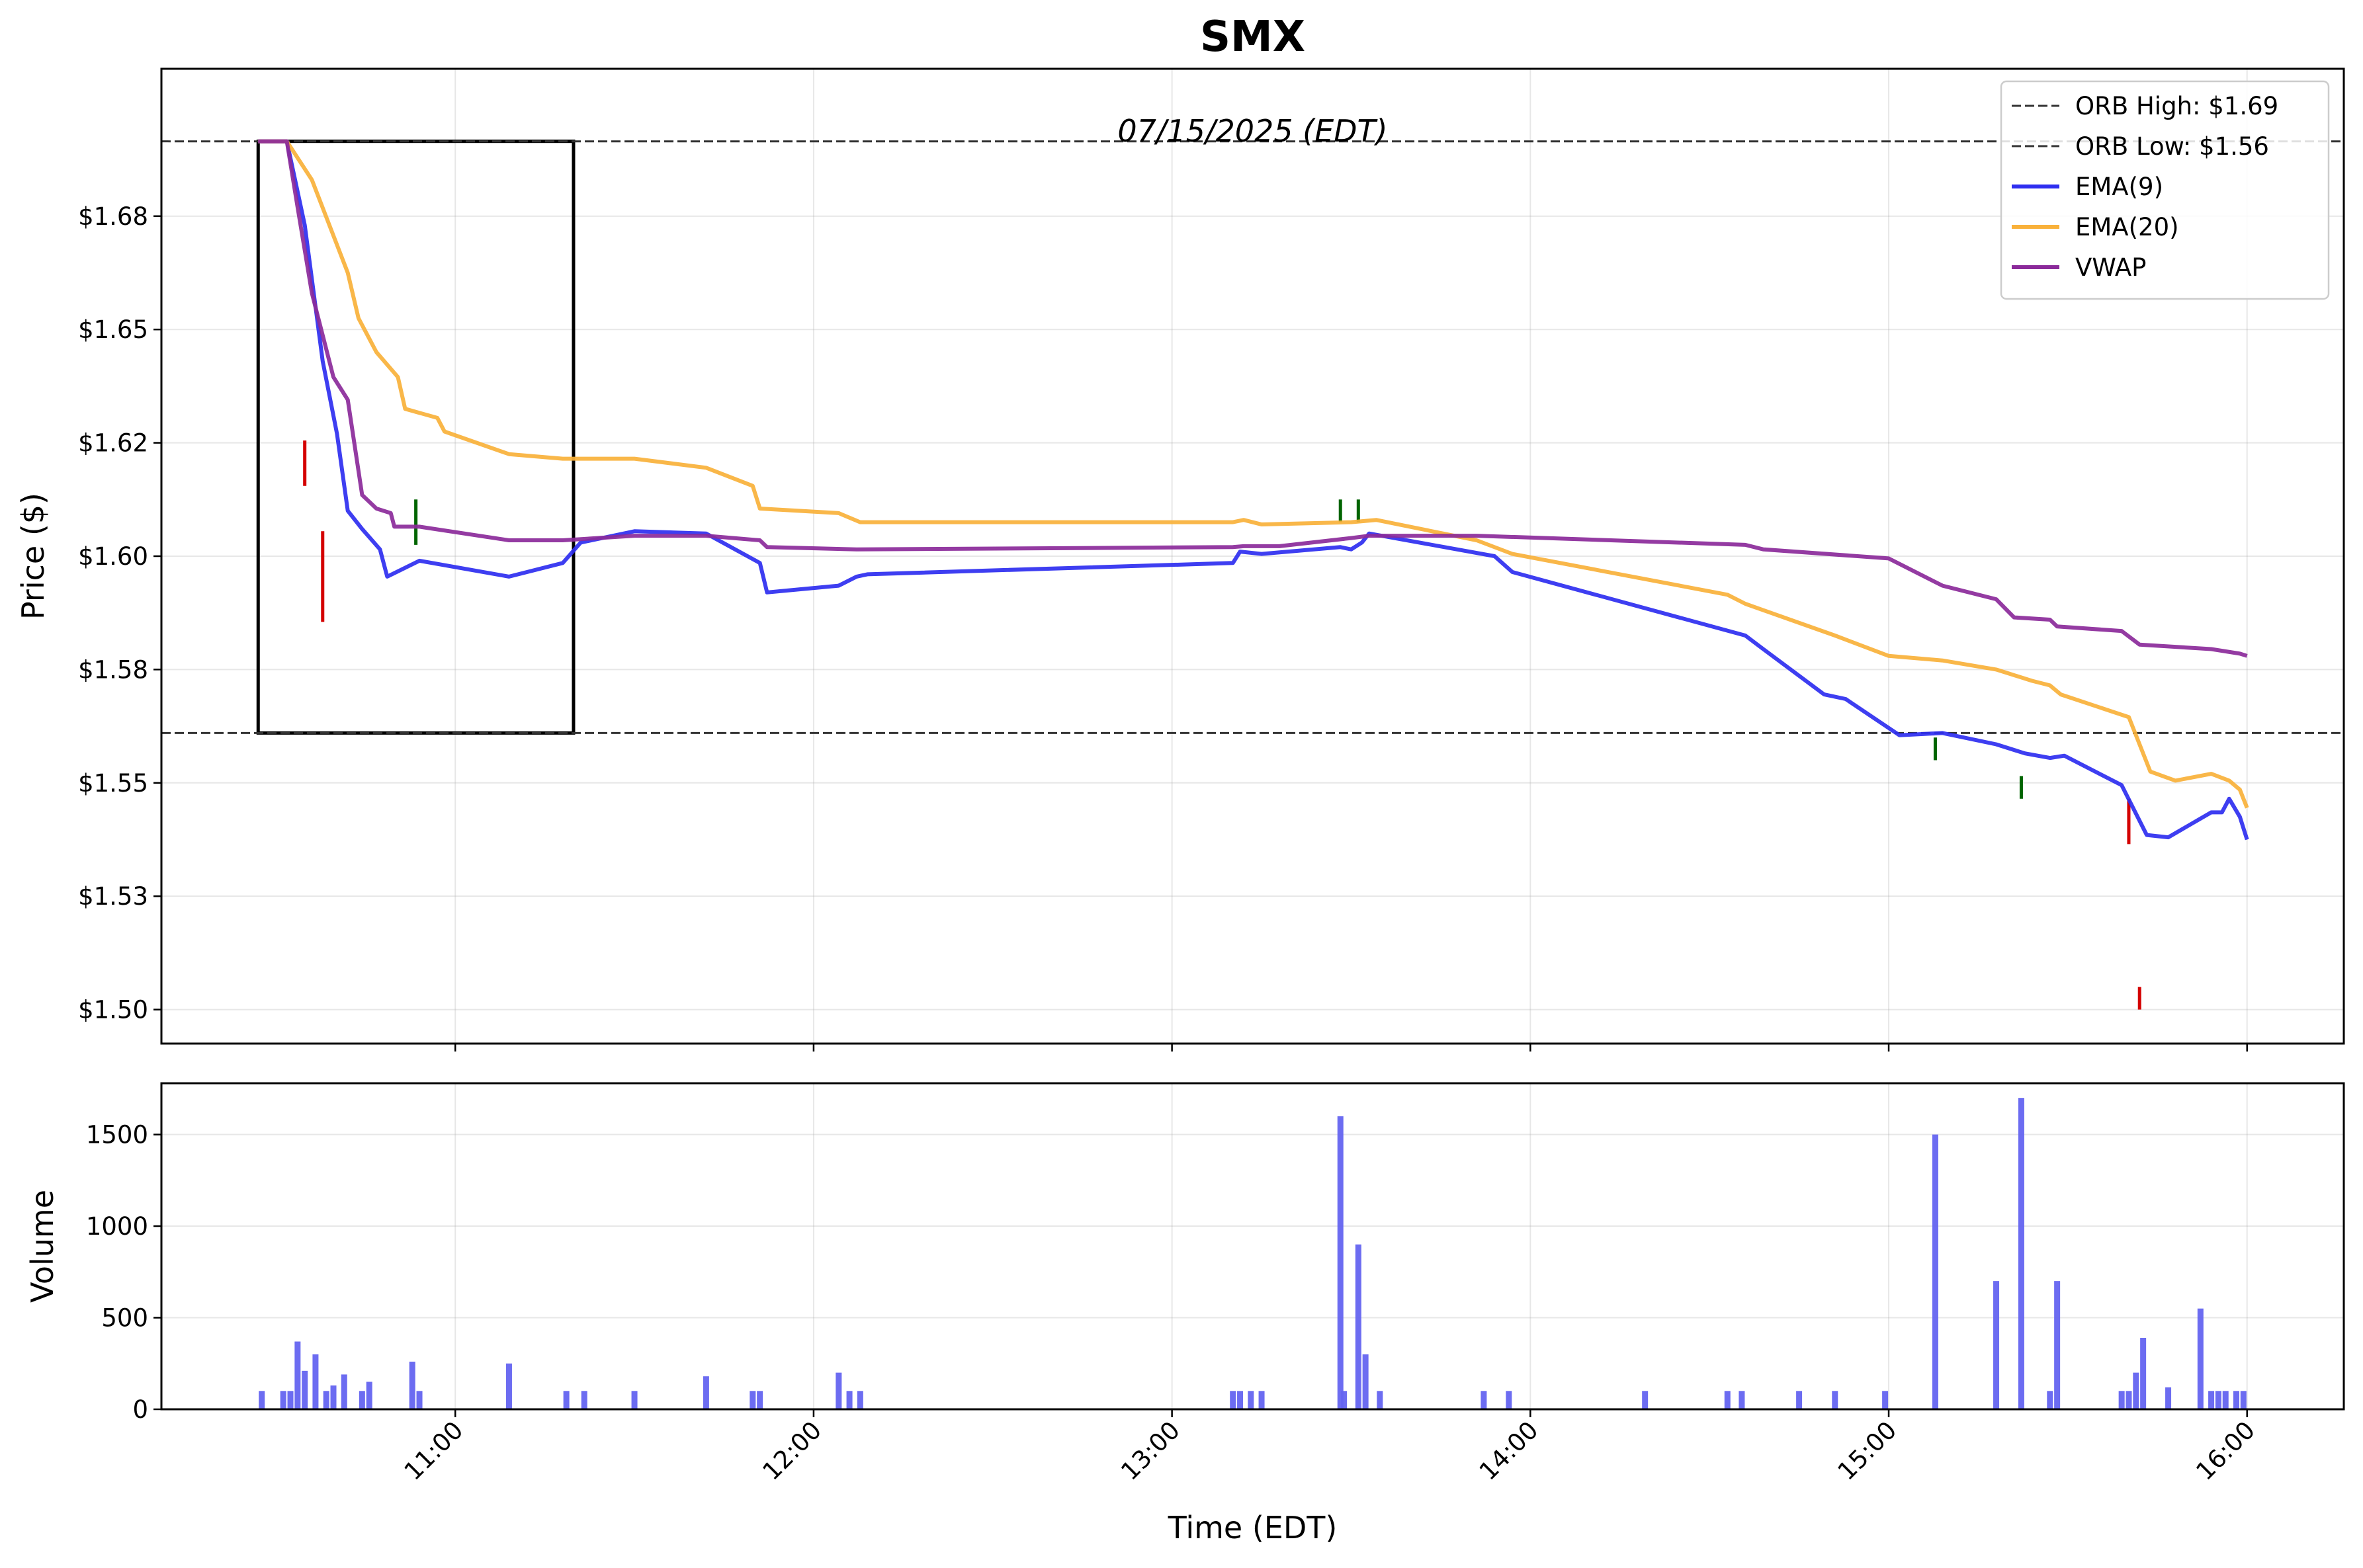 This screenshot has height=1568, width=2363. I want to click on x-tick-label: 14:00, so click(1509, 1451).